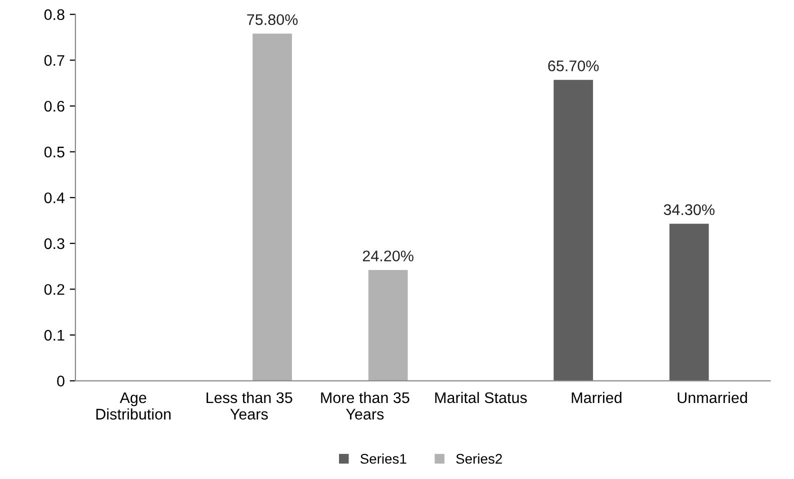 This screenshot has width=794, height=479. What do you see at coordinates (383, 459) in the screenshot?
I see `legend-label: Series1` at bounding box center [383, 459].